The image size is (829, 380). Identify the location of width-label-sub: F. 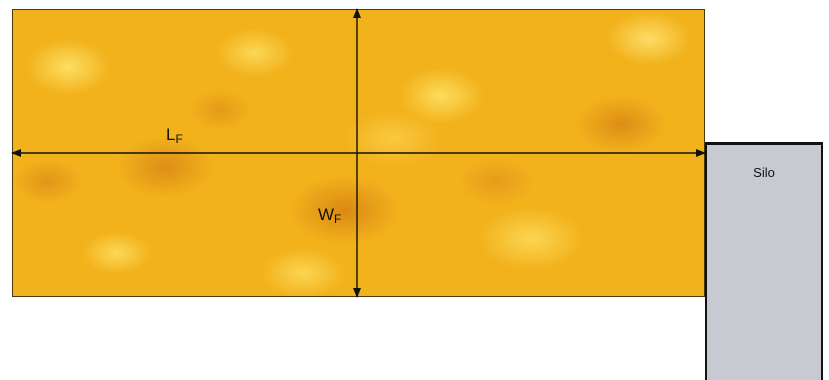
(338, 219).